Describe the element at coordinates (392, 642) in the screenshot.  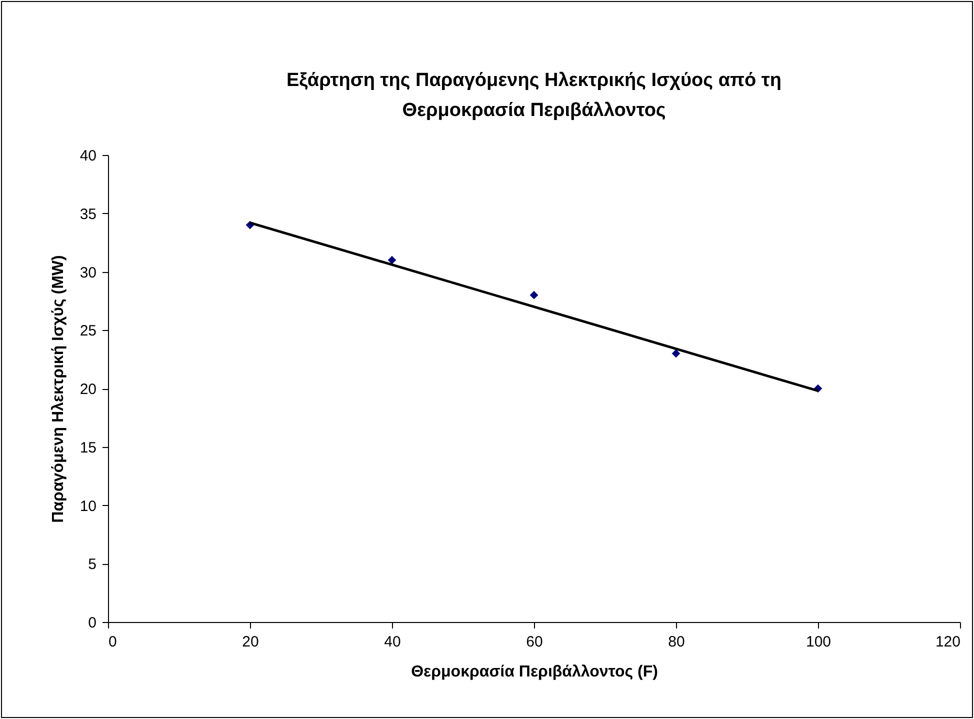
I see `x-tick-label: 40` at that location.